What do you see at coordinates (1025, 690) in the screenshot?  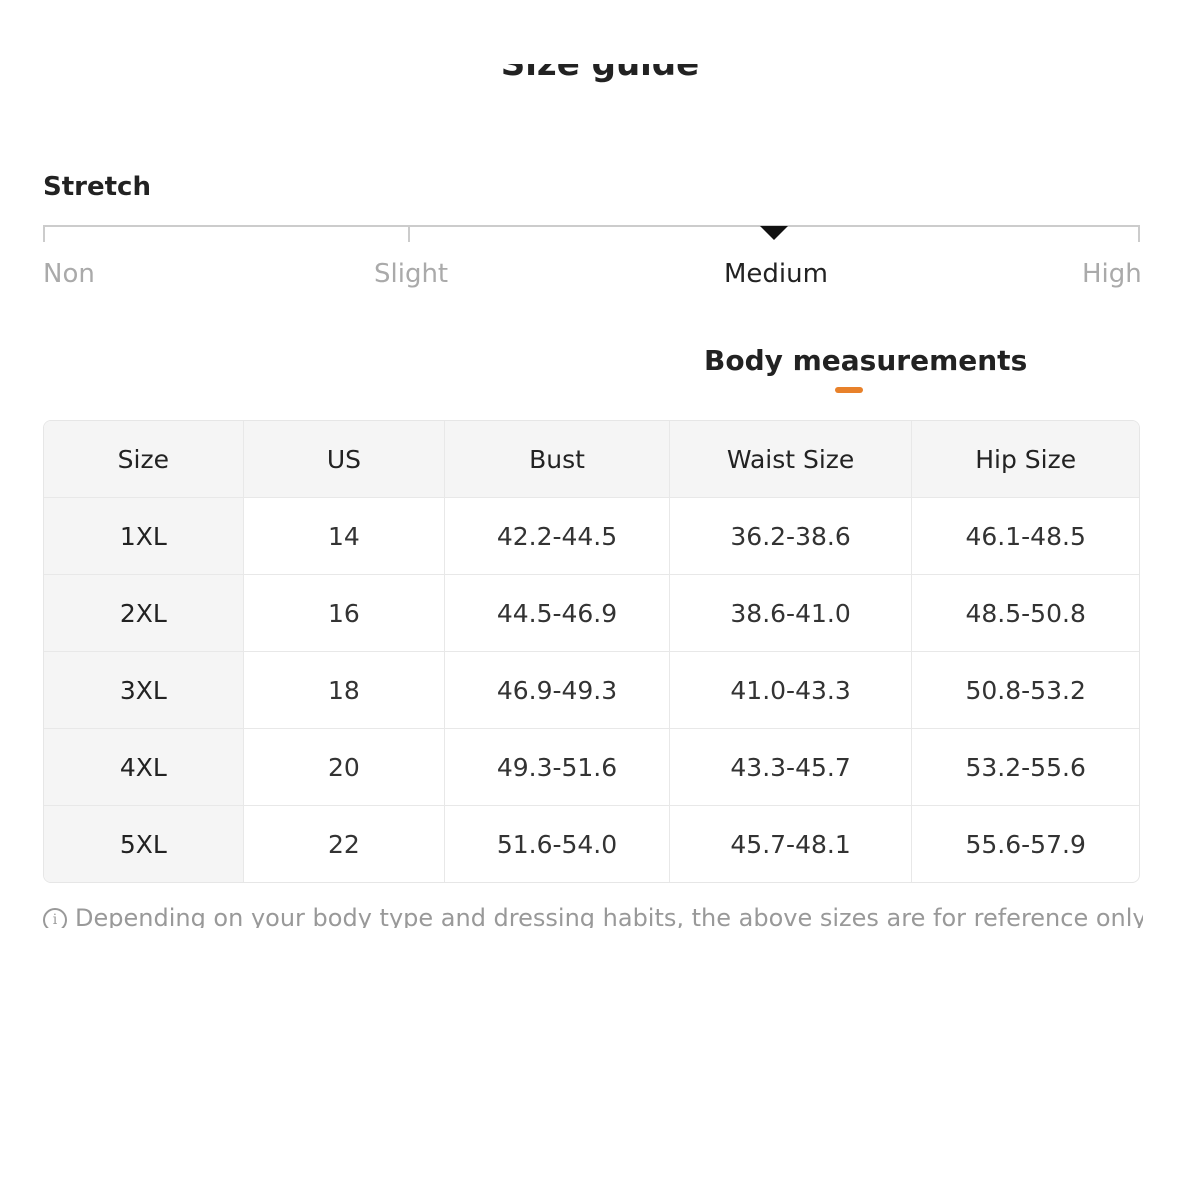 I see `table-cell: 50.8-53.2` at bounding box center [1025, 690].